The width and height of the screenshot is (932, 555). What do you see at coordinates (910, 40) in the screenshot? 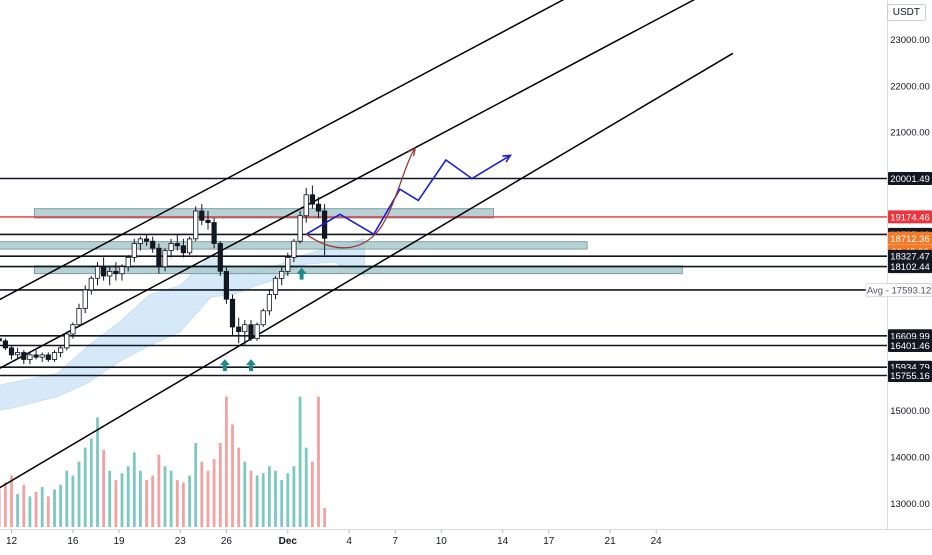
I see `price-tick-label: 23000.00` at bounding box center [910, 40].